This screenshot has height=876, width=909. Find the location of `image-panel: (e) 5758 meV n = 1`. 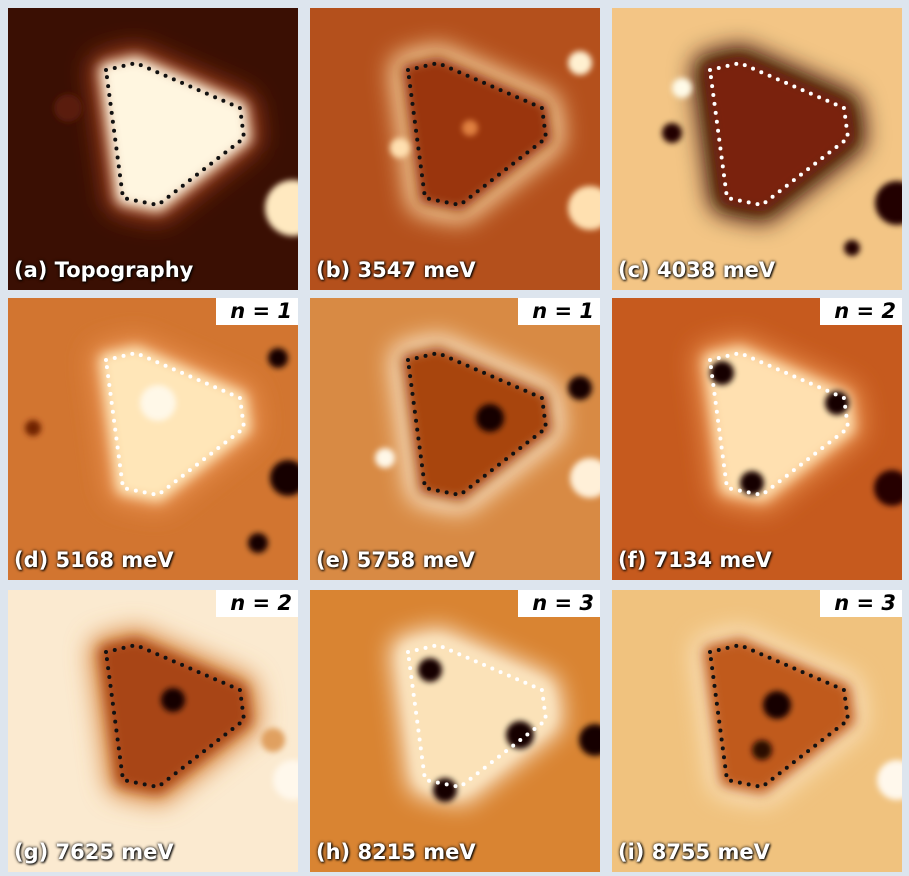

image-panel: (e) 5758 meV n = 1 is located at coordinates (455, 439).